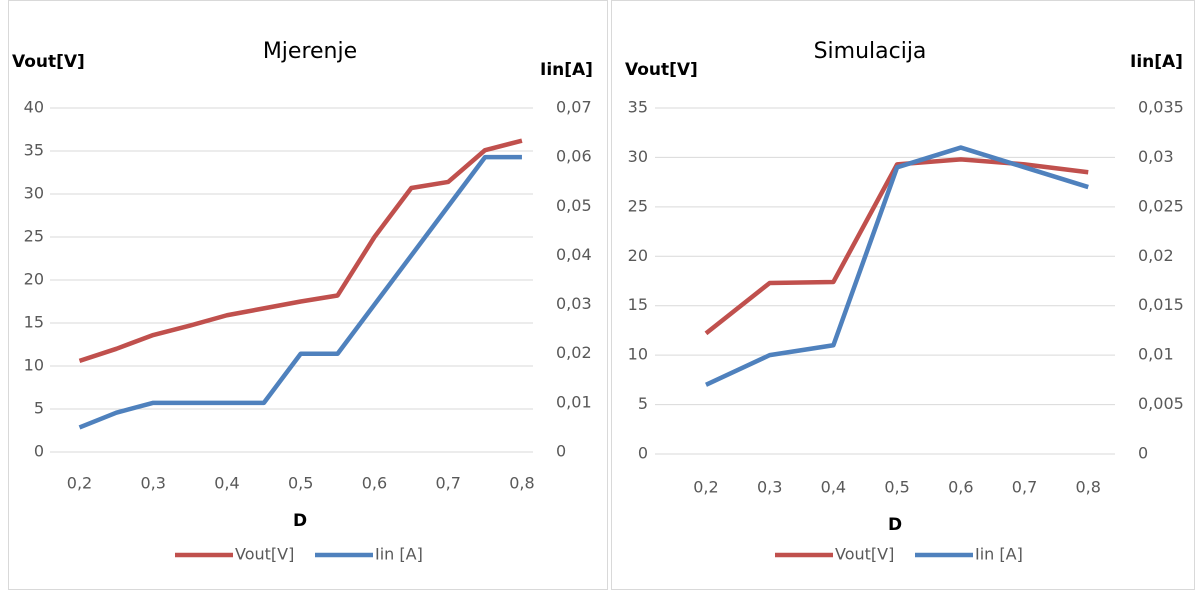 The height and width of the screenshot is (590, 1195). I want to click on y2-tick-label: 0,05, so click(574, 205).